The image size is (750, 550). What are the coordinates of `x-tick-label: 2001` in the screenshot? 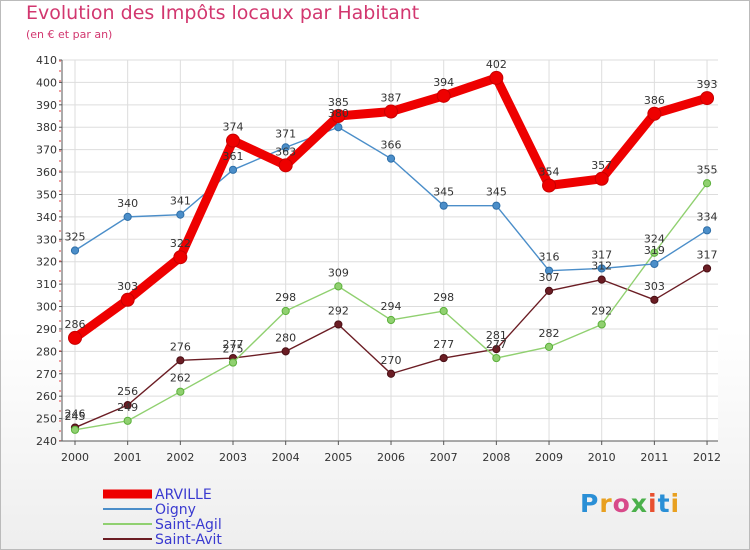 It's located at (128, 457).